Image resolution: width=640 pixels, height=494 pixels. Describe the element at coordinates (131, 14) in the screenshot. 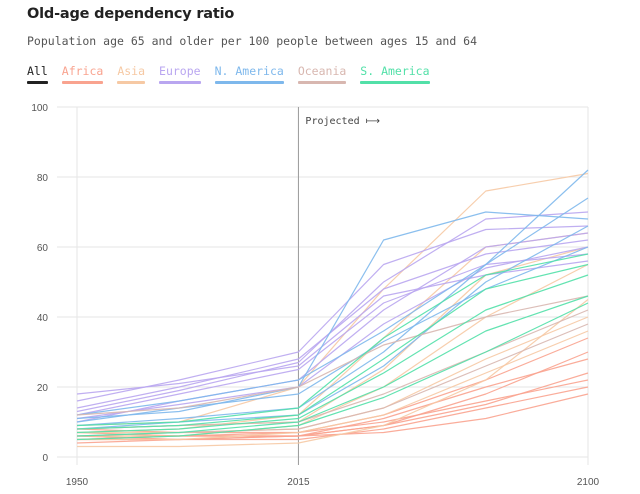

I see `chart-title: Old-age dependency ratio` at that location.